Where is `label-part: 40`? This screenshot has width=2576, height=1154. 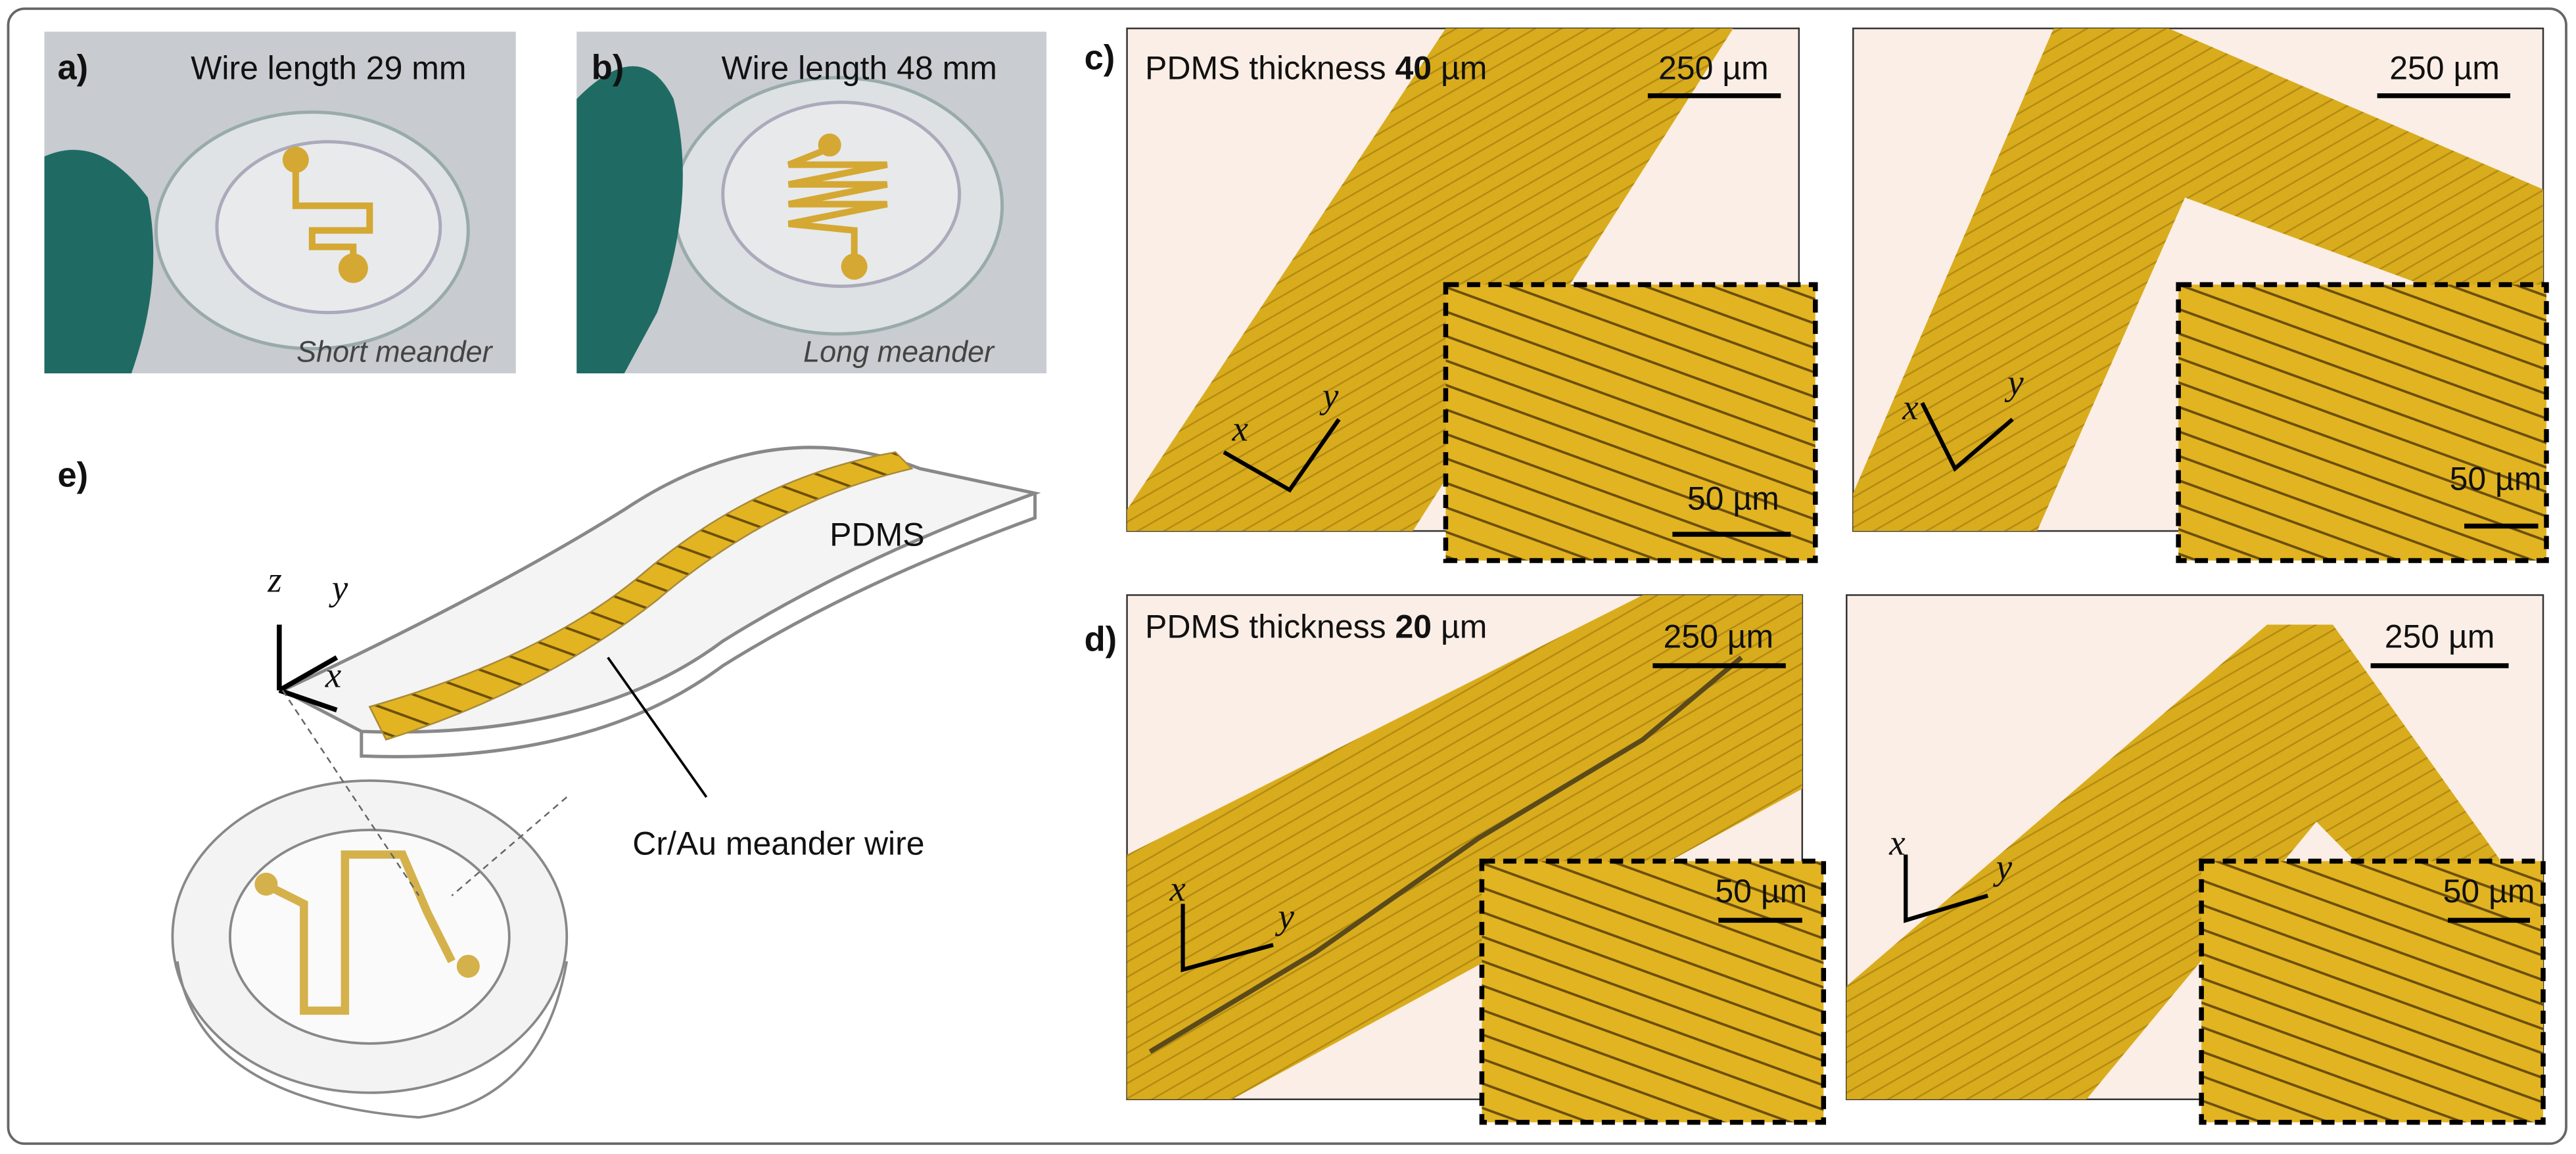 label-part: 40 is located at coordinates (1413, 68).